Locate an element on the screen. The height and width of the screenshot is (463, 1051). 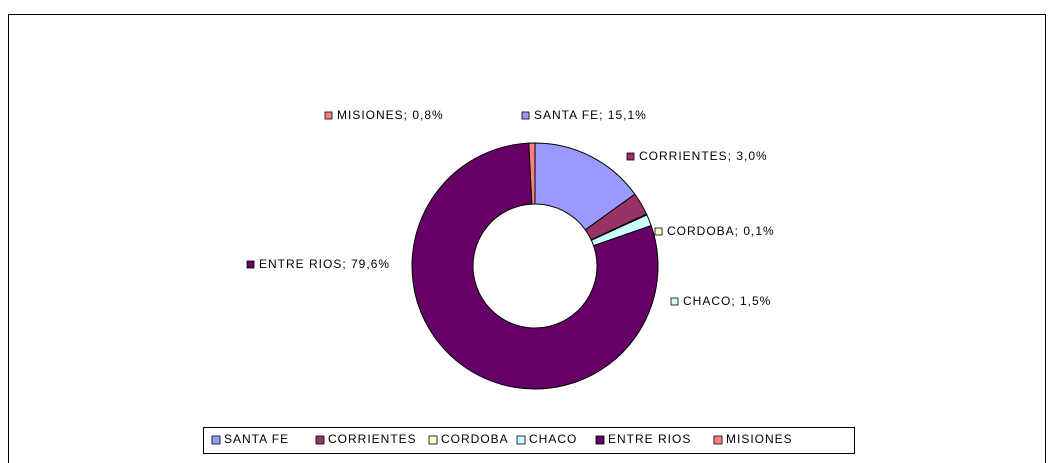
legend-label: ENTRE RIOS is located at coordinates (649, 439).